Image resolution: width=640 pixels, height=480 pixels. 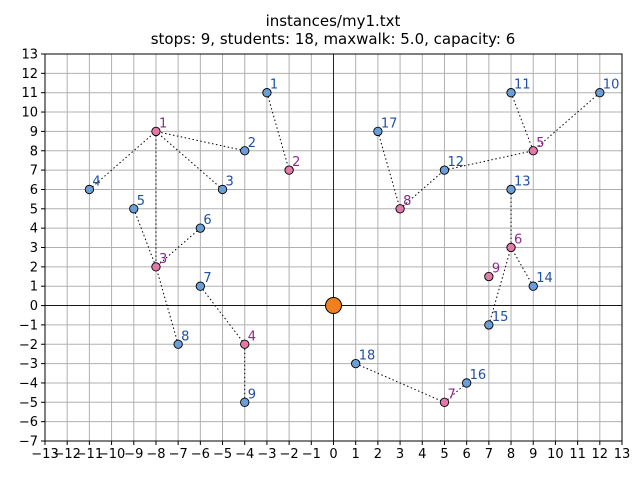 I want to click on x-tick-label: 12, so click(x=600, y=454).